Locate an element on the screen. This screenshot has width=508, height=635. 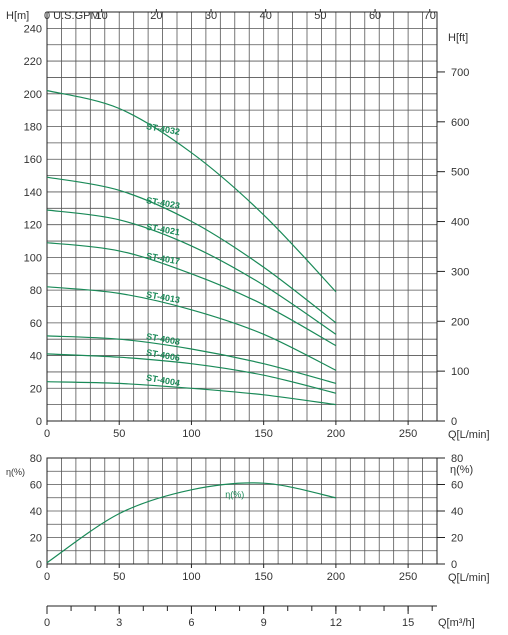
head-x-tick-label: 150 is located at coordinates (263, 434).